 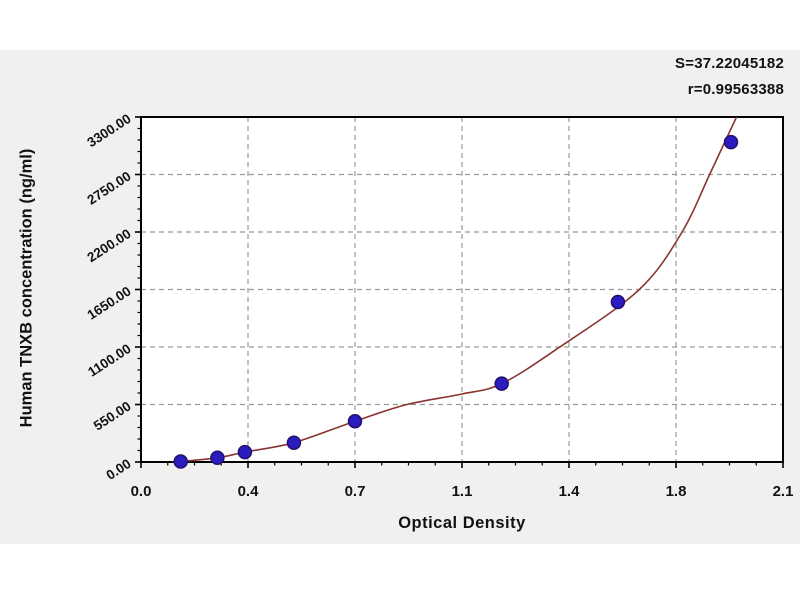 I want to click on x-tick-label: 0.4, so click(x=249, y=491).